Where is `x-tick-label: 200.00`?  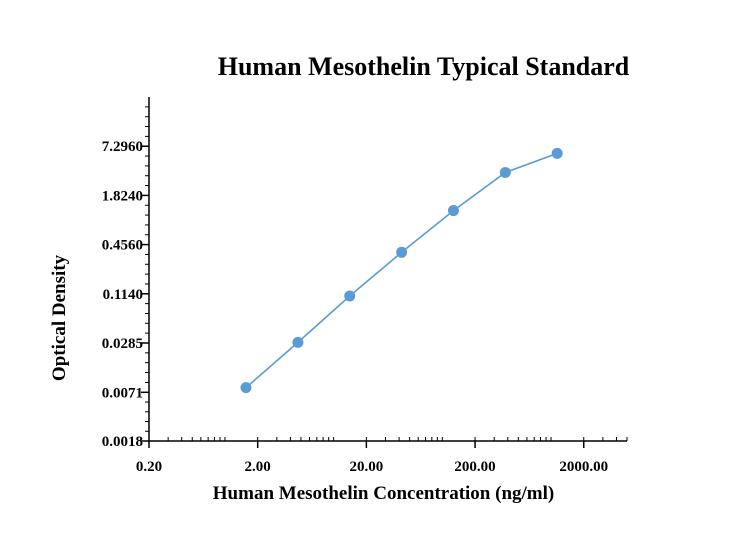 x-tick-label: 200.00 is located at coordinates (474, 467).